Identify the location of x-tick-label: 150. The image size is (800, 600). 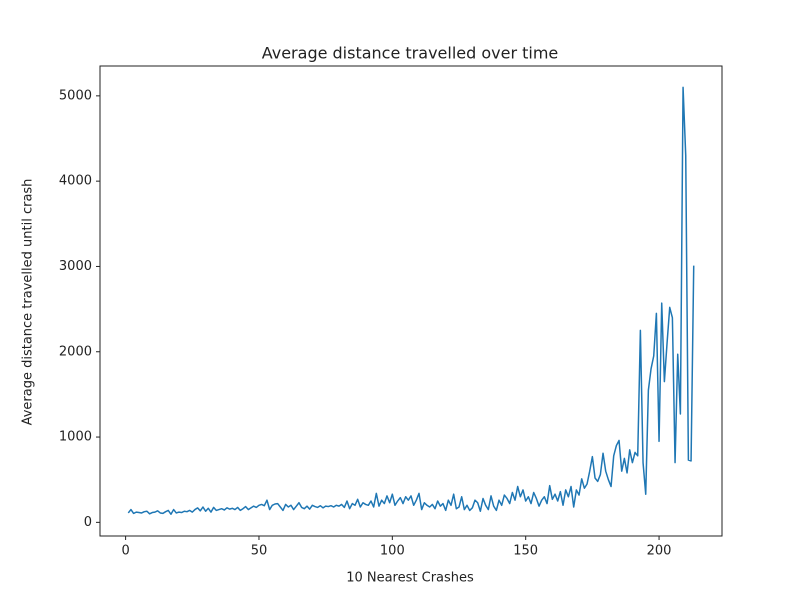
(525, 551).